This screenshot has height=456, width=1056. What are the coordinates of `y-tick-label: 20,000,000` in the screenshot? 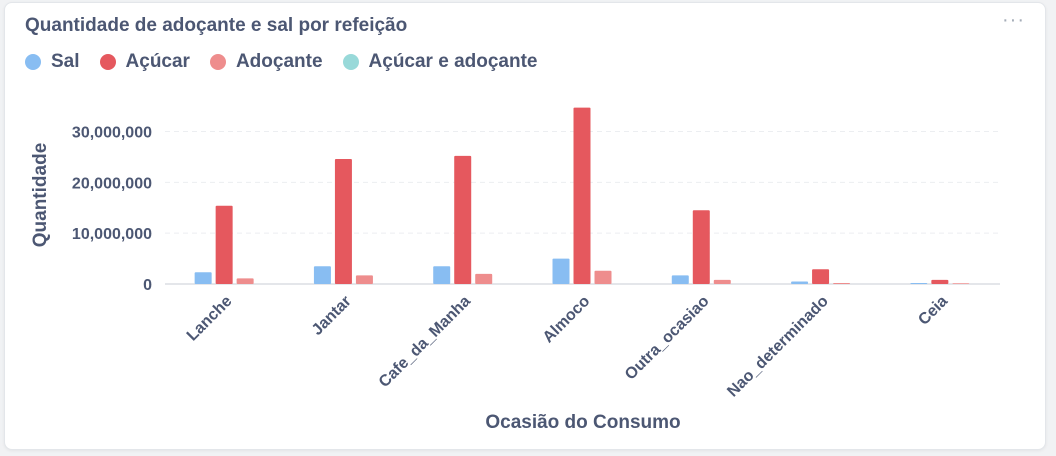 It's located at (112, 183).